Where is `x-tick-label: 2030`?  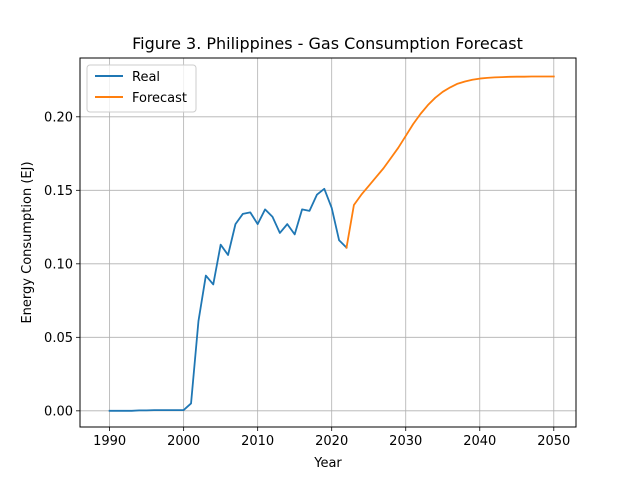 x-tick-label: 2030 is located at coordinates (405, 441).